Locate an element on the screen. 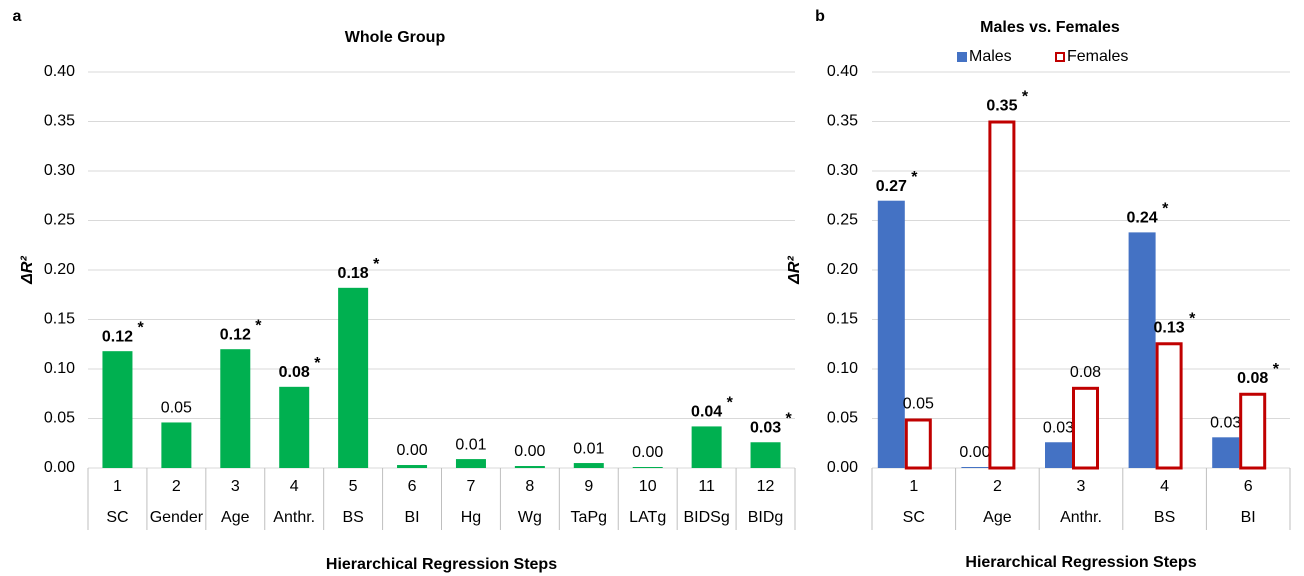 The height and width of the screenshot is (576, 1304). value-label: 0.13 is located at coordinates (1169, 327).